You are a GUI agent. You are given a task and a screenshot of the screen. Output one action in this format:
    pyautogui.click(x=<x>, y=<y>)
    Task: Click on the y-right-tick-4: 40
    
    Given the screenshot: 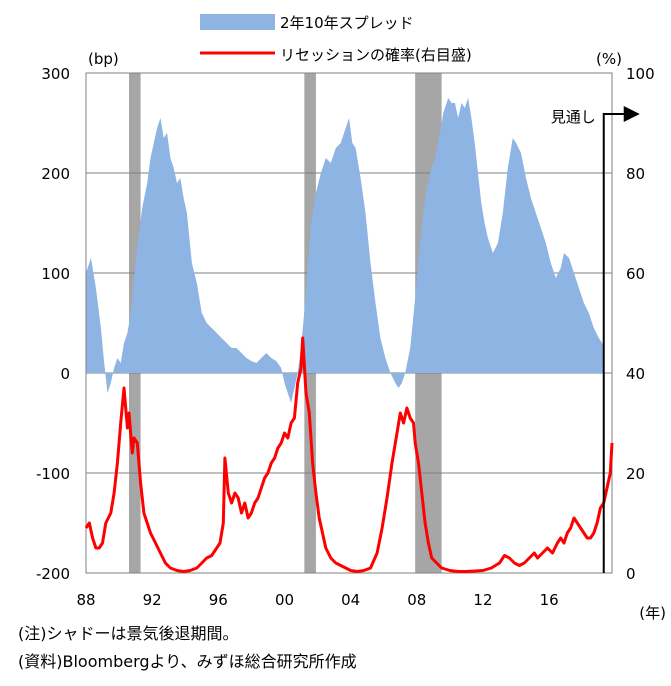 What is the action you would take?
    pyautogui.click(x=635, y=374)
    